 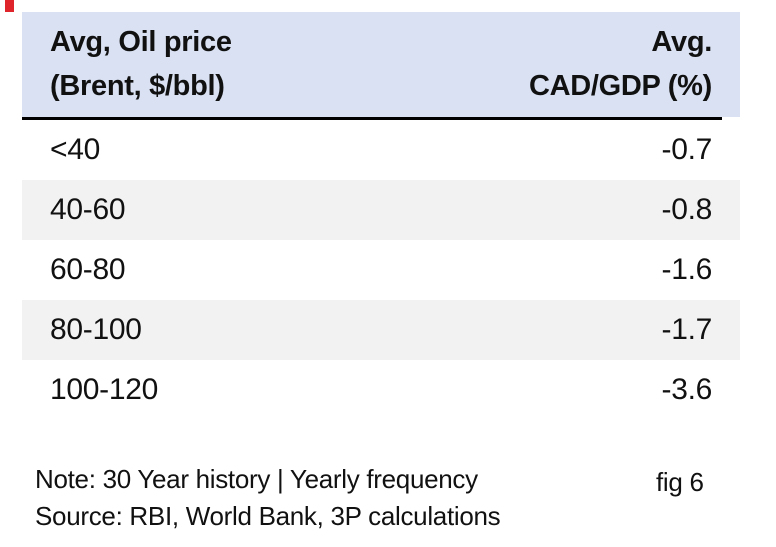 I want to click on header-cad-gdp-column: Avg. CAD/GDP (%), so click(x=620, y=64).